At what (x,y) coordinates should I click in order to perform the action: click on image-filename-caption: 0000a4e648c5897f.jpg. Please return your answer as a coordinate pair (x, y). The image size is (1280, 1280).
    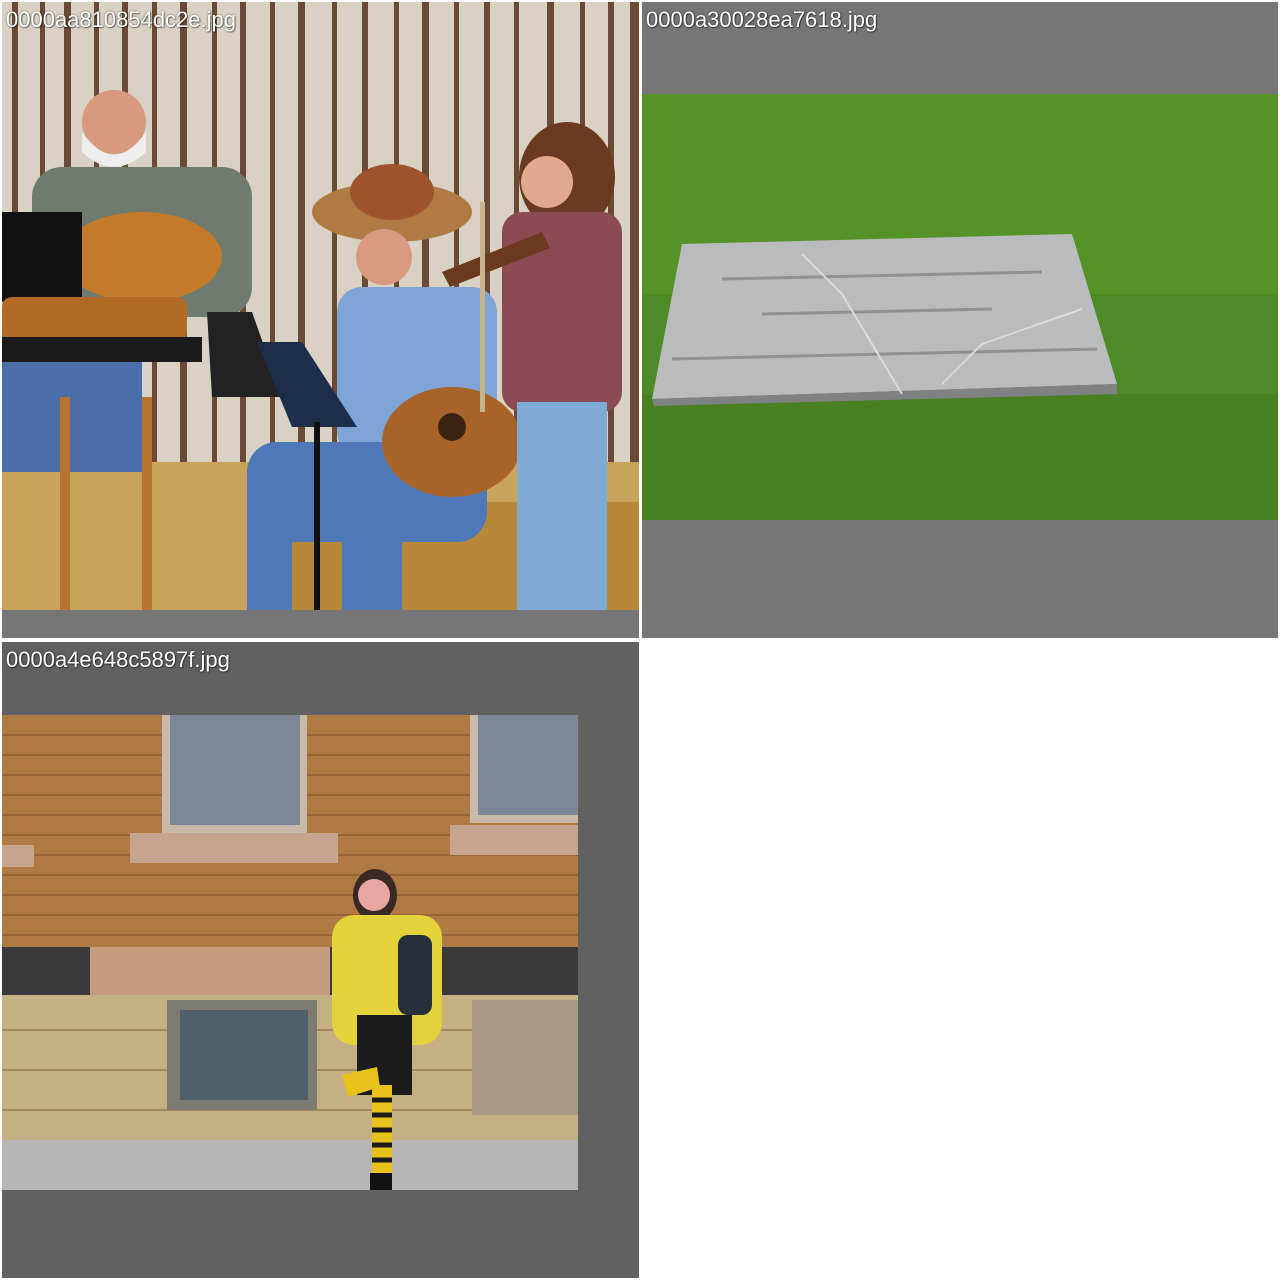
    Looking at the image, I should click on (118, 659).